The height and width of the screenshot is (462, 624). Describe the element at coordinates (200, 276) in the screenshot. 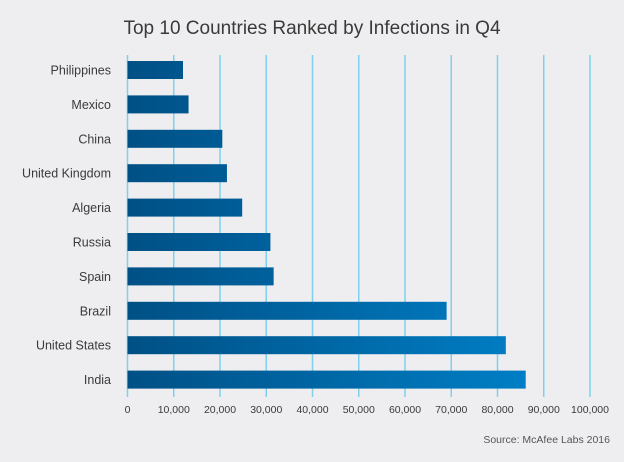

I see `bar-spain` at that location.